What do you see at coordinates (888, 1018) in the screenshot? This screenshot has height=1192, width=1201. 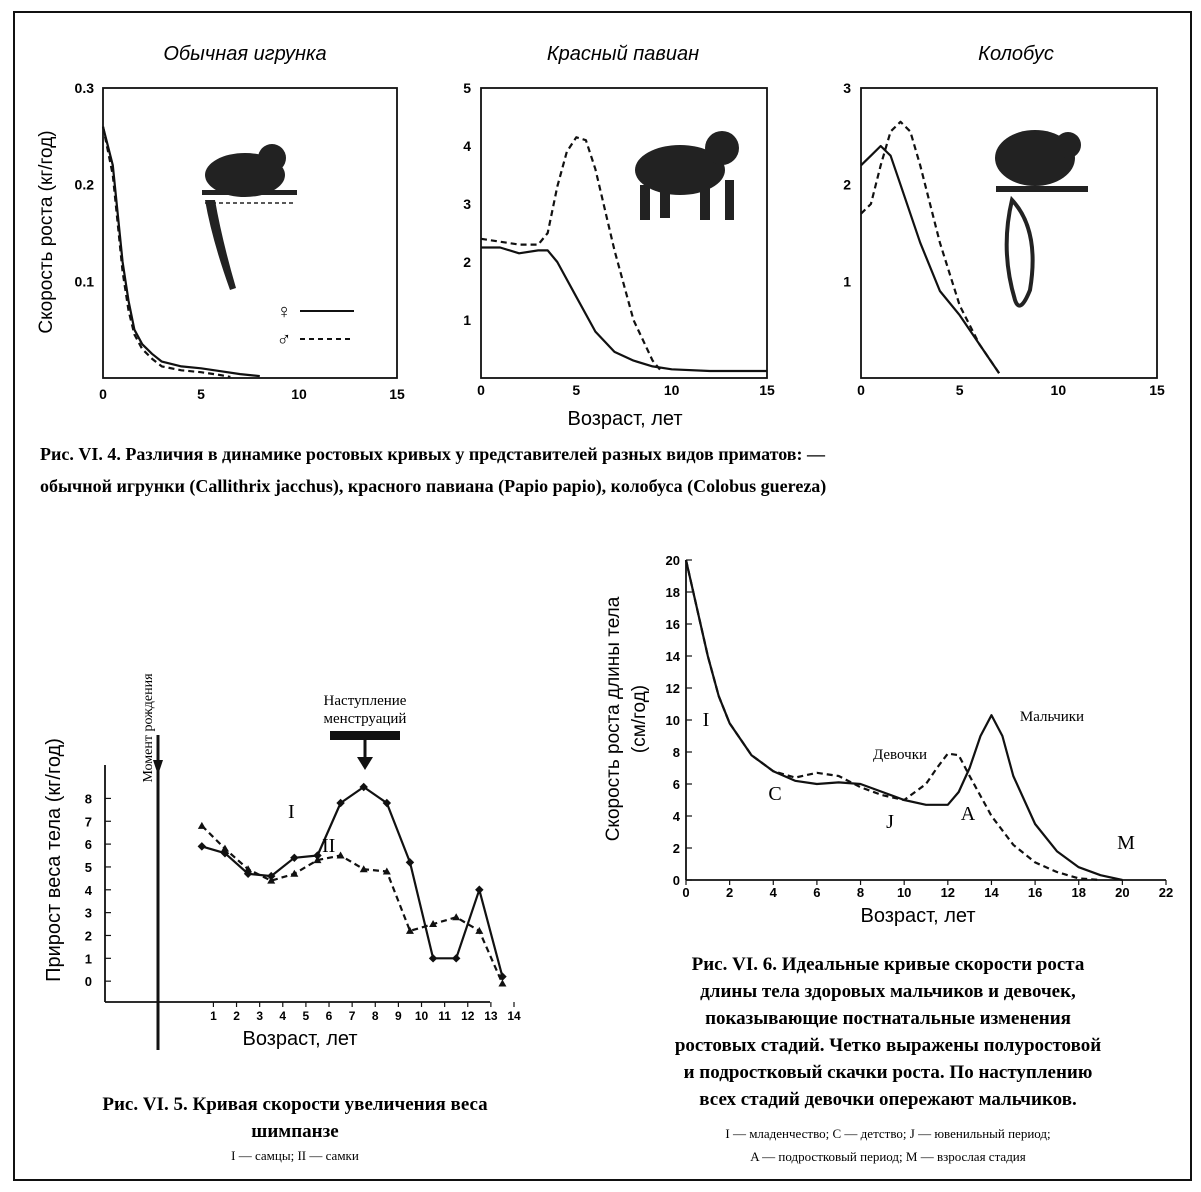 I see `fig6-caption-line3: показывающие постнатальные изменения` at bounding box center [888, 1018].